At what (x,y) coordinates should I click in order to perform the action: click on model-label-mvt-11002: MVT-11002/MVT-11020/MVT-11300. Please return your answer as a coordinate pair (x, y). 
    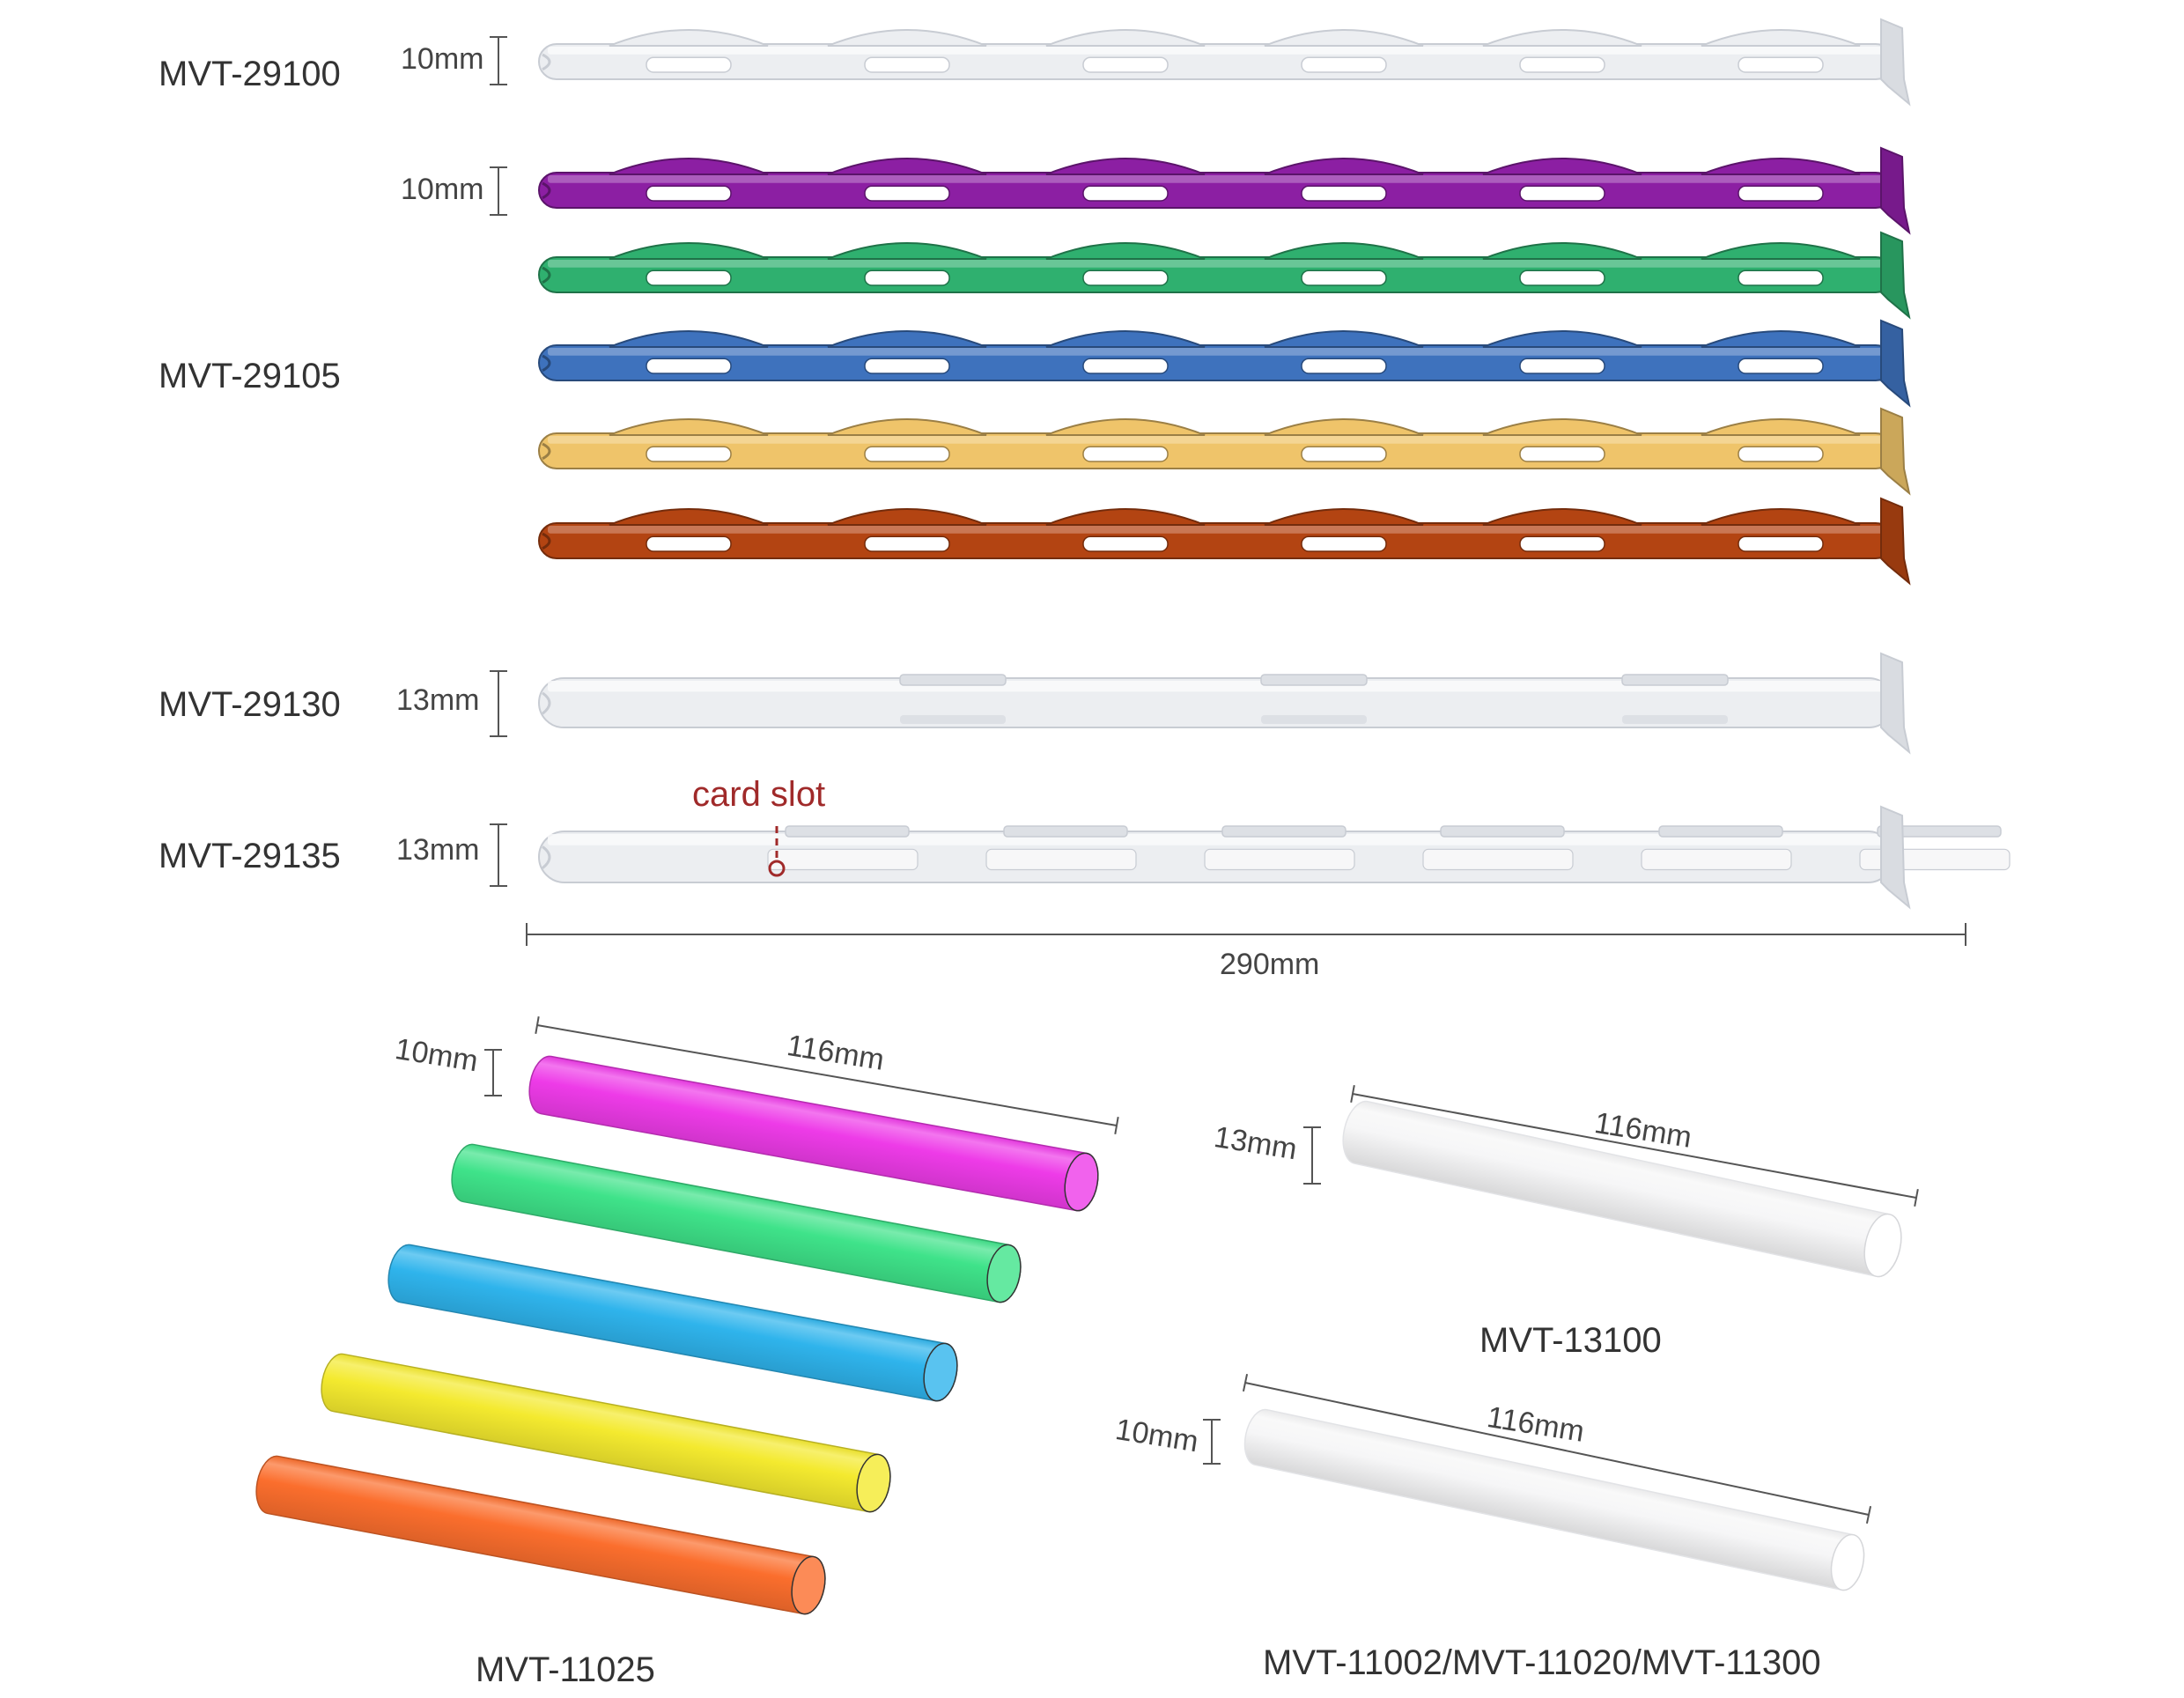
    Looking at the image, I should click on (1542, 1662).